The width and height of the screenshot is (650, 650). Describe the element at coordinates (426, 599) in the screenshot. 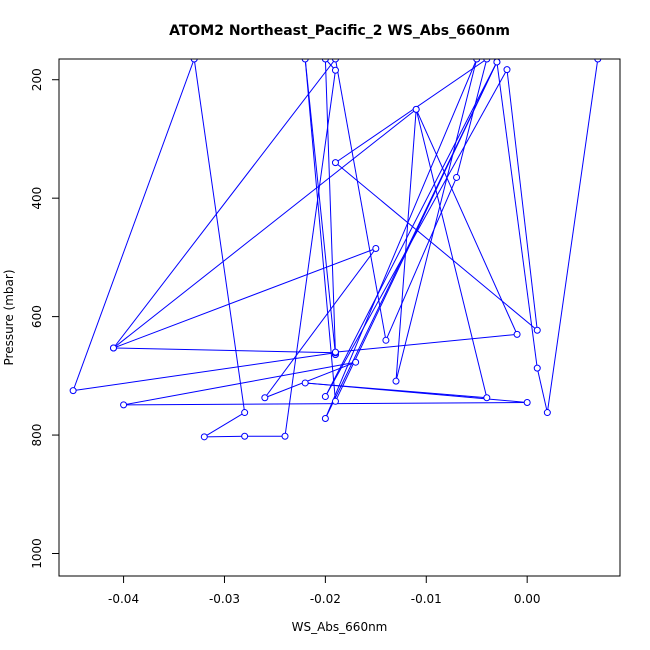

I see `x-tick-label: -0.01` at that location.